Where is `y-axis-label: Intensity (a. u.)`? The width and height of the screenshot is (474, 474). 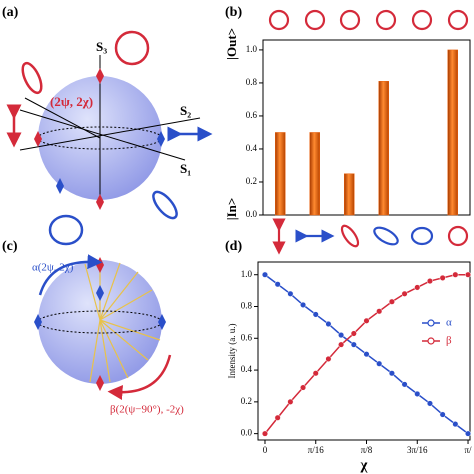 y-axis-label: Intensity (a. u.) is located at coordinates (232, 351).